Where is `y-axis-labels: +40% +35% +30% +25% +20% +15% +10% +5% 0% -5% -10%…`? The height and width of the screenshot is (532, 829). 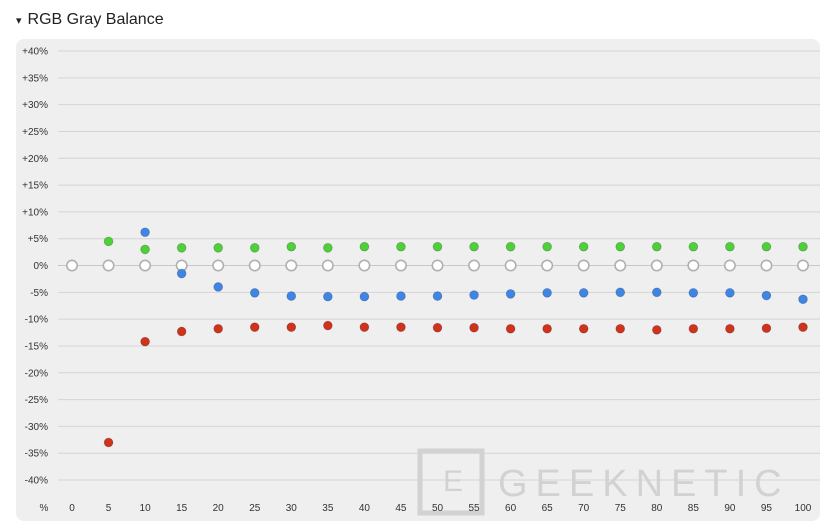
y-axis-labels: +40% +35% +30% +25% +20% +15% +10% +5% 0% -5% -10%… is located at coordinates (35, 267).